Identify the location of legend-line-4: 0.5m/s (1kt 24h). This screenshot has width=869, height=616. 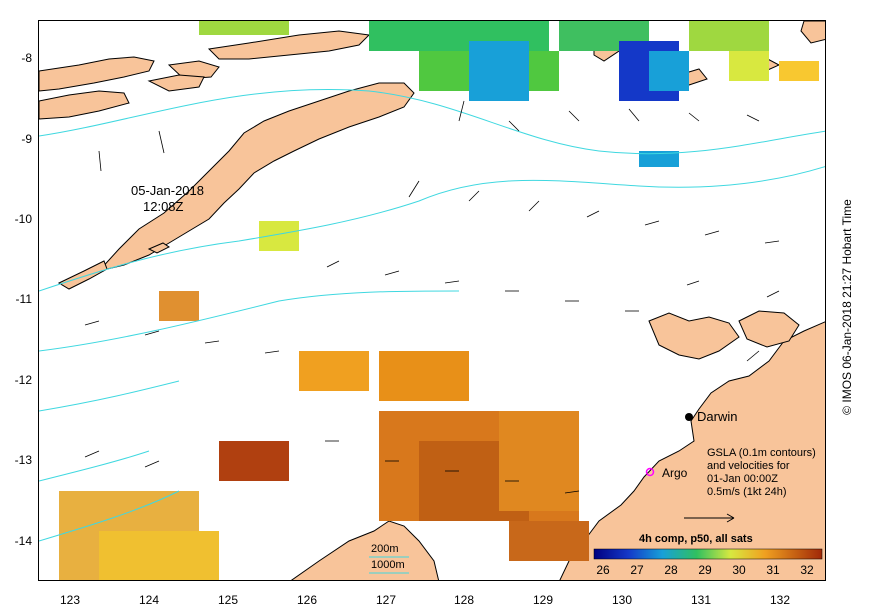
(747, 492).